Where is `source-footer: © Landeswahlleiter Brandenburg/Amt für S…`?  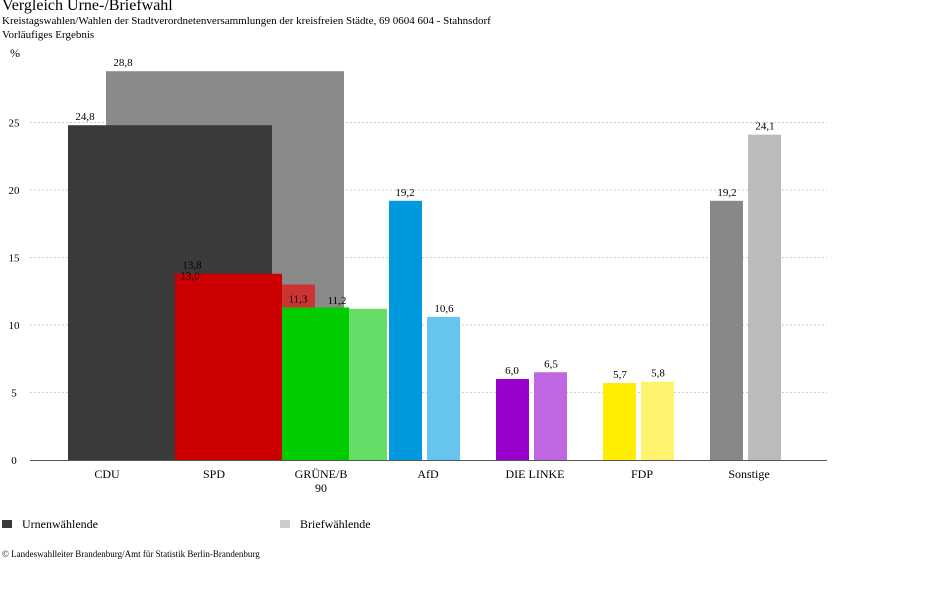
source-footer: © Landeswahlleiter Brandenburg/Amt für S… is located at coordinates (131, 554).